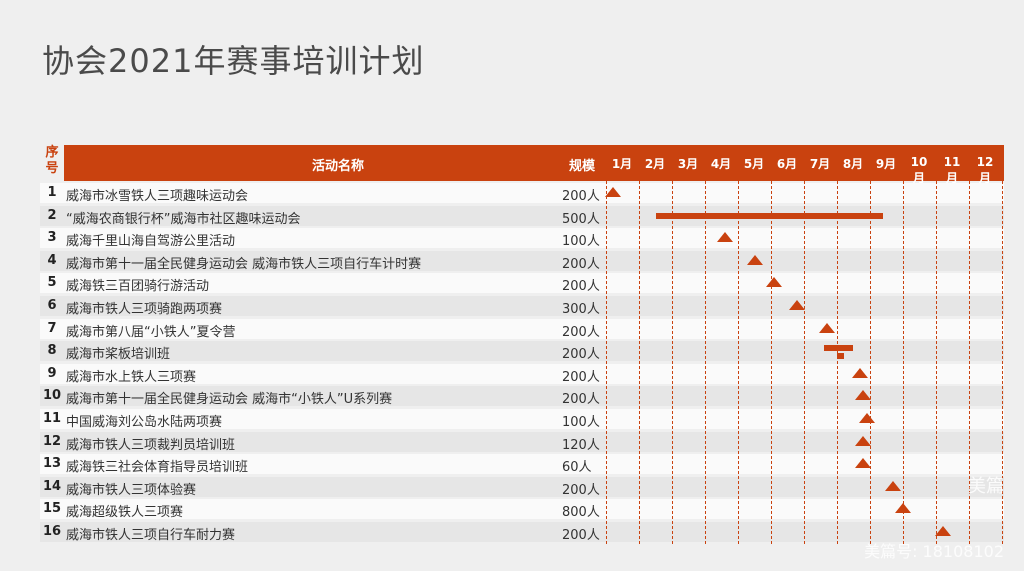 The height and width of the screenshot is (571, 1024). What do you see at coordinates (151, 445) in the screenshot?
I see `row-activity-name: 威海市铁人三项裁判员培训班` at bounding box center [151, 445].